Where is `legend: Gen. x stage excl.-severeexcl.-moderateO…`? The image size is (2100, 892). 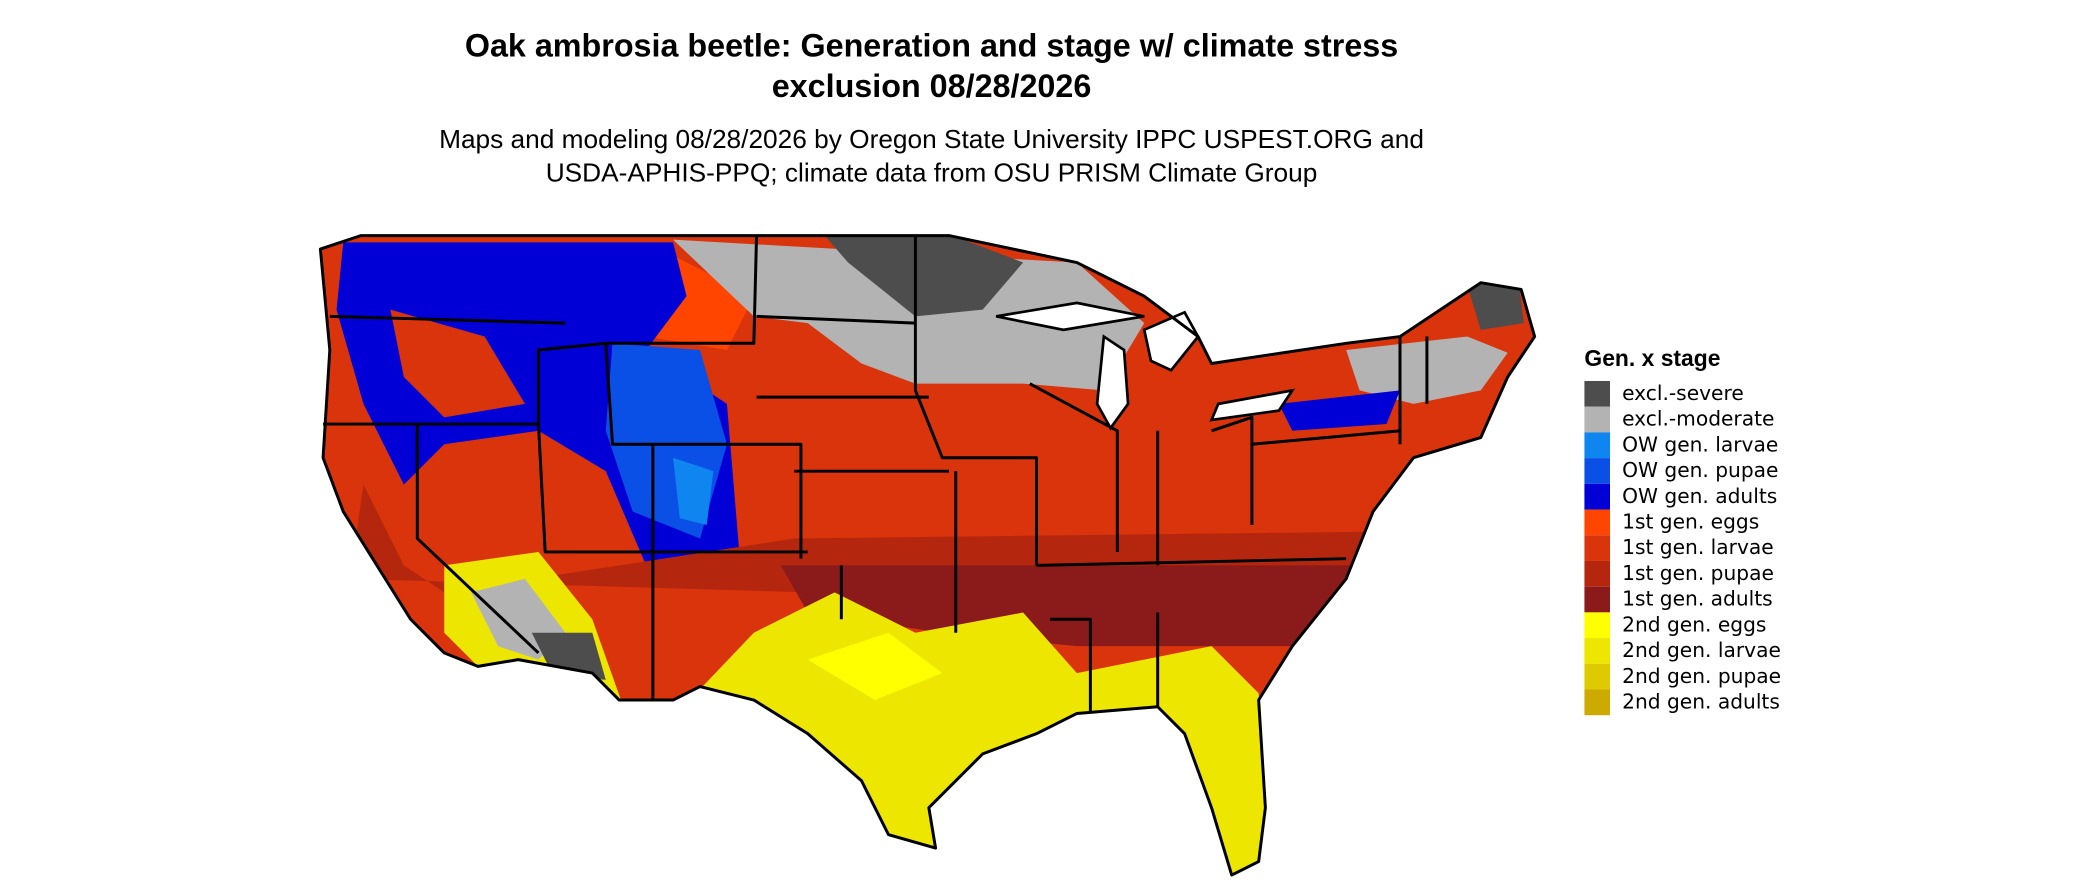
legend: Gen. x stage excl.-severeexcl.-moderateO… is located at coordinates (1682, 530).